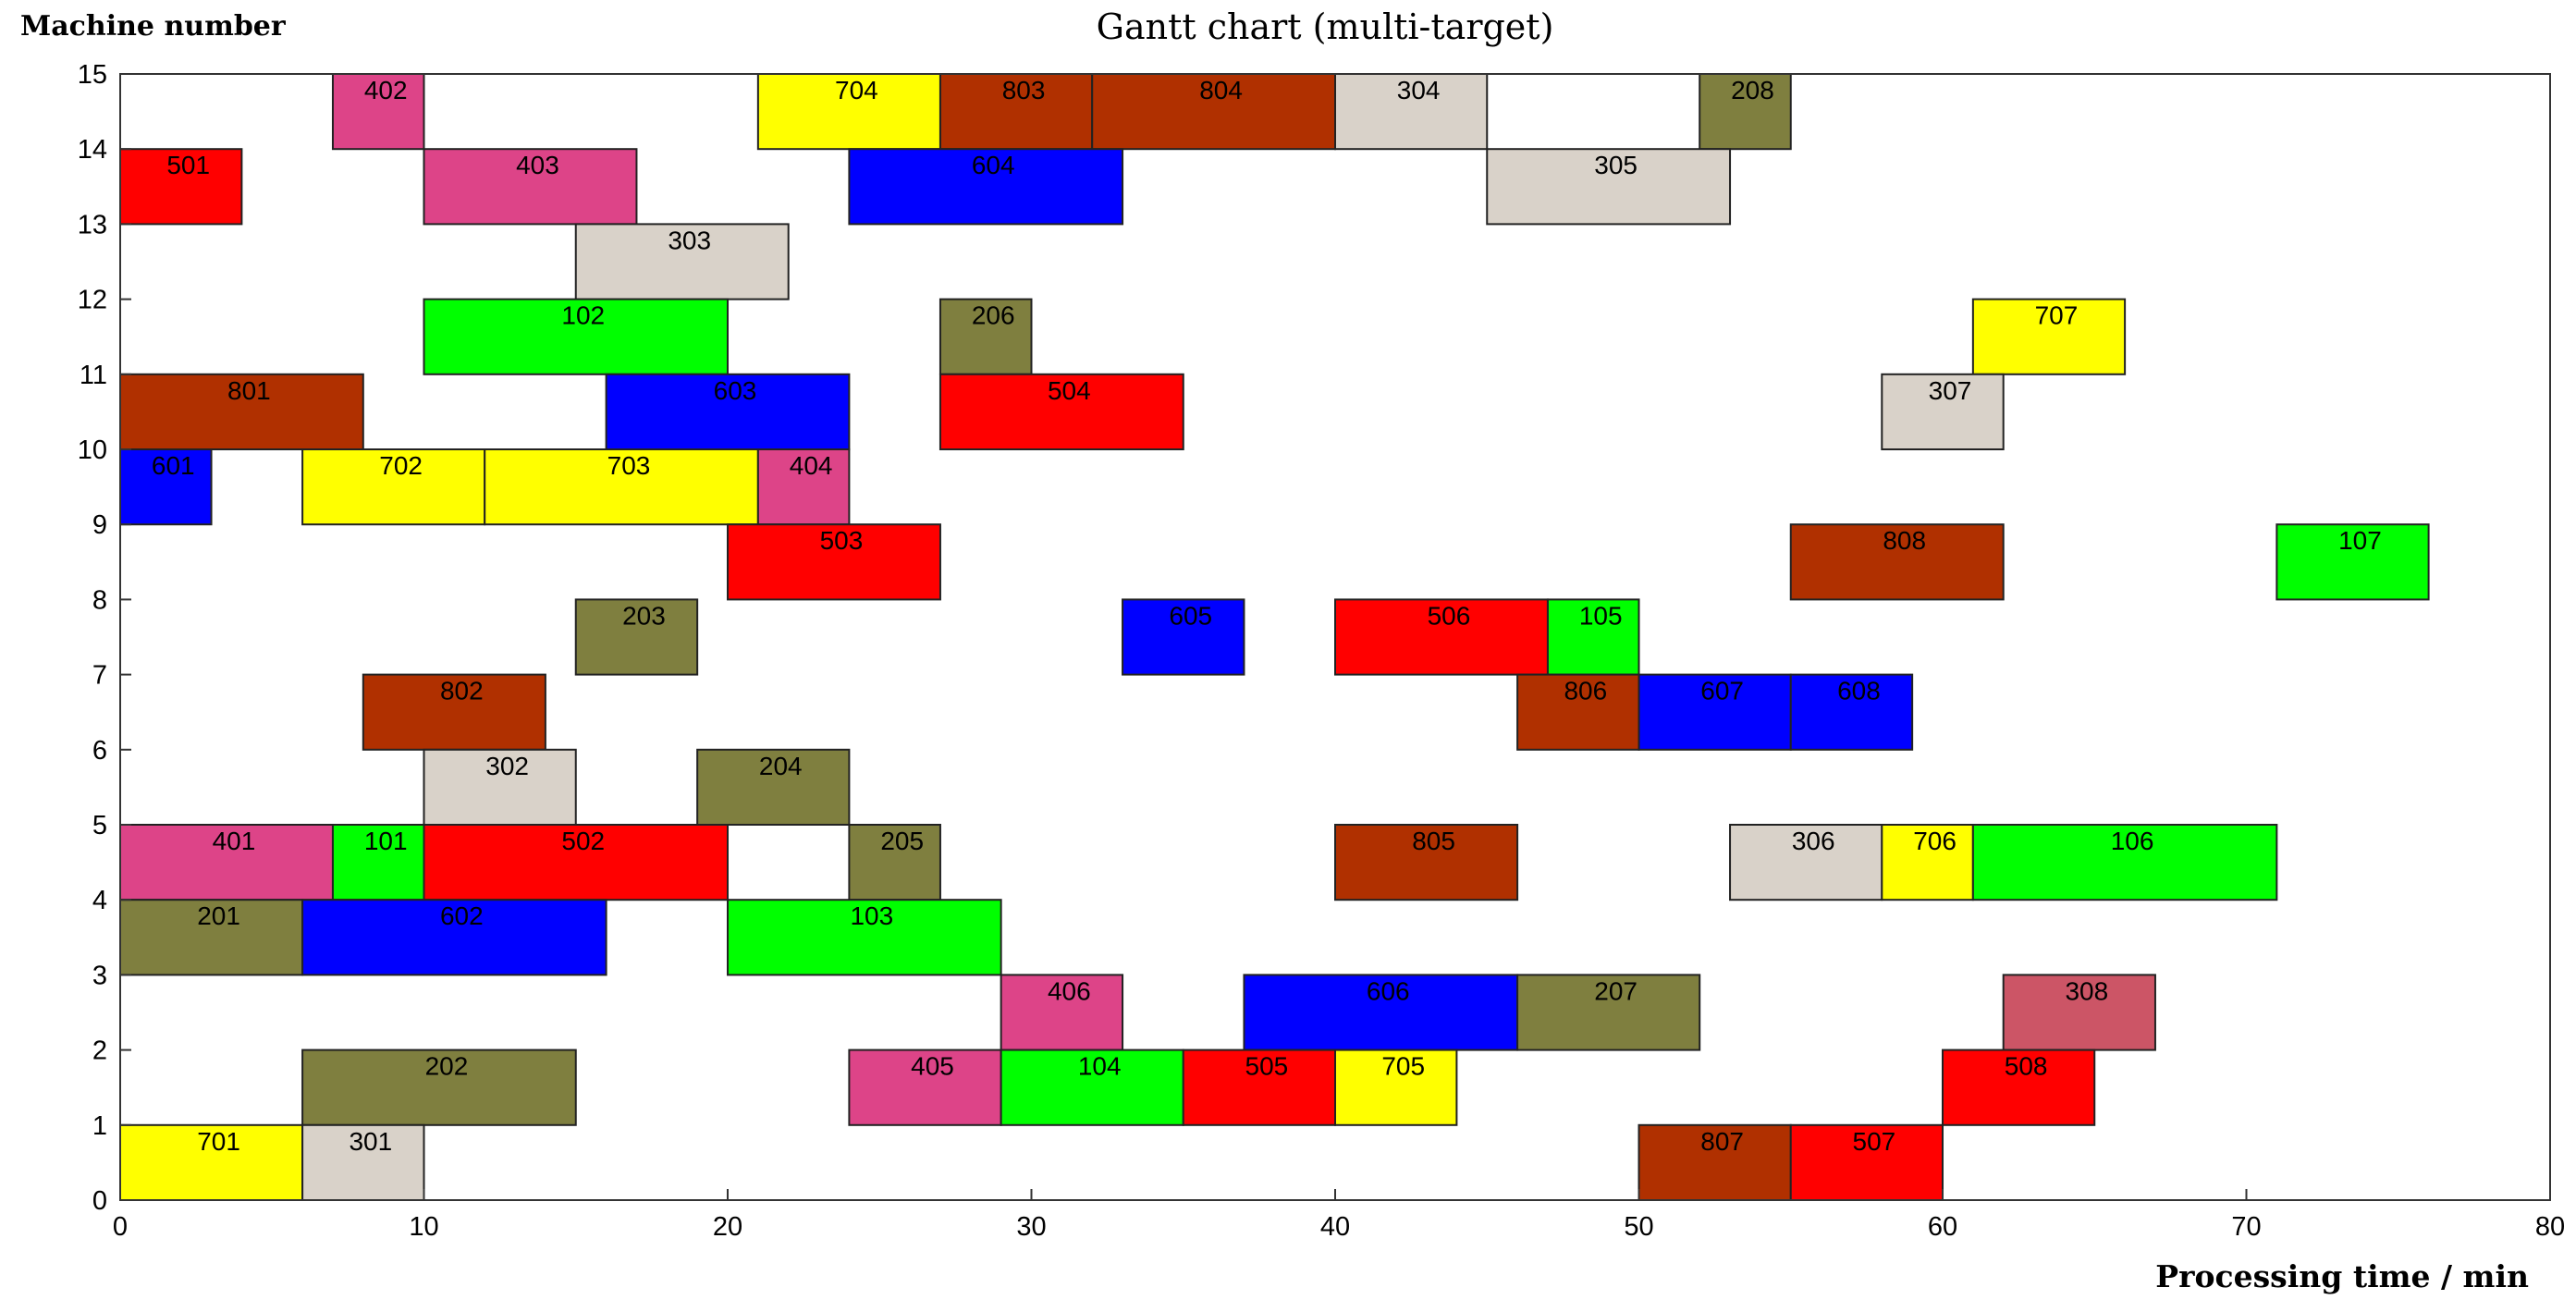  Describe the element at coordinates (2342, 1276) in the screenshot. I see `x-axis-label: Processing time / min` at that location.